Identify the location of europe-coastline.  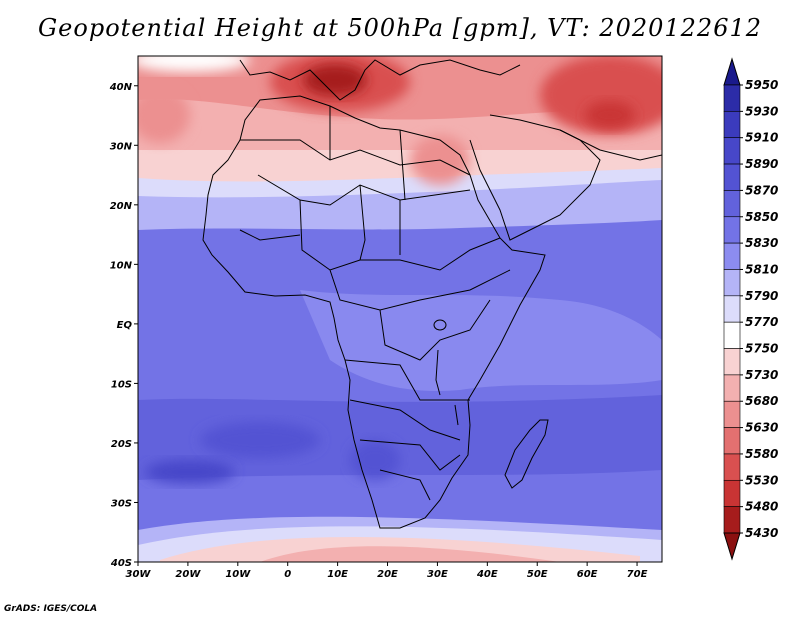
(380, 80).